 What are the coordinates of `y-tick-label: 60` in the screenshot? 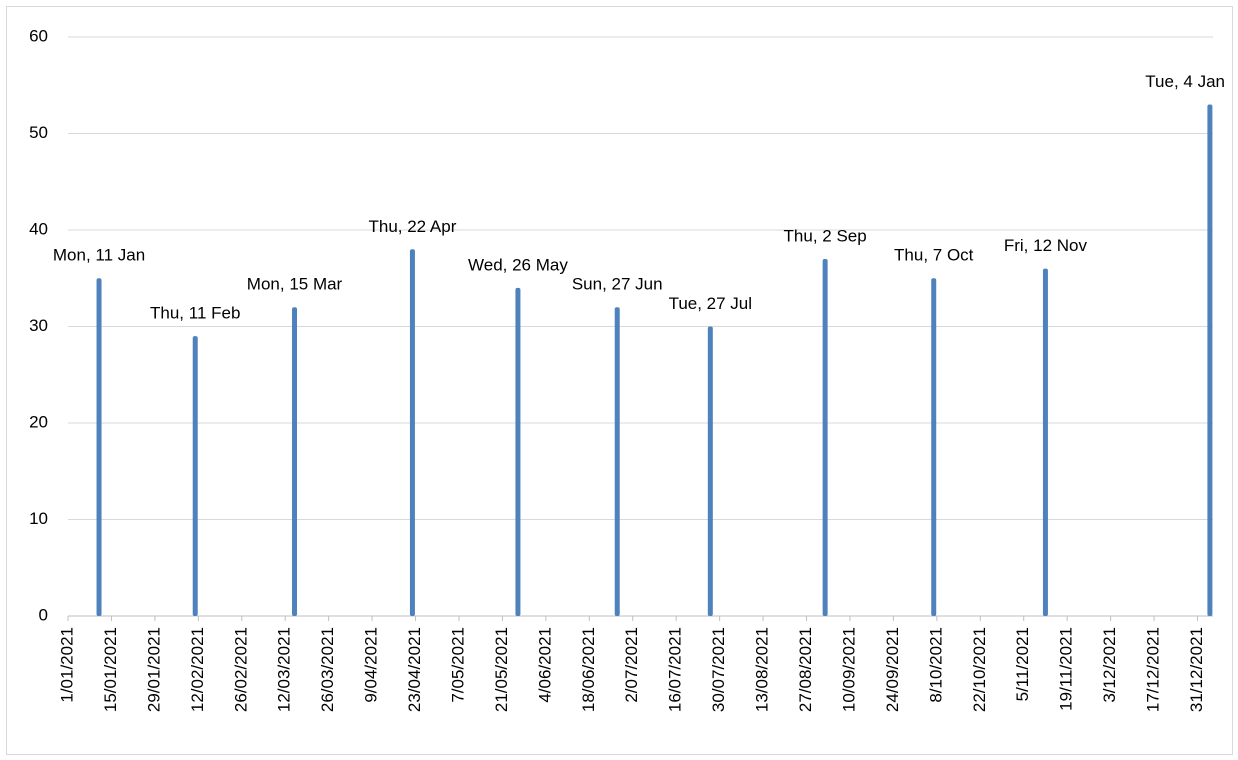 It's located at (38, 35).